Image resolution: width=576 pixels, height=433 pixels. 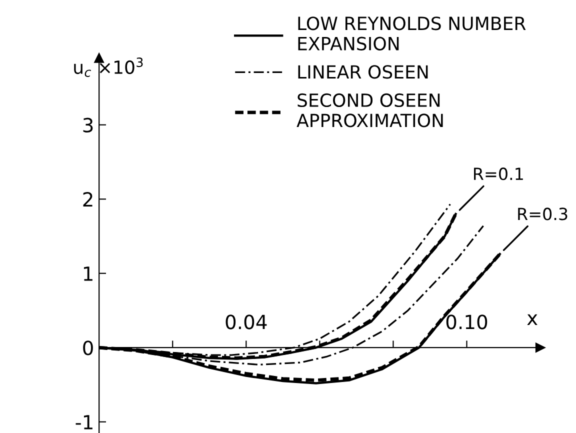 I want to click on legend-label: LINEAR OSEEN, so click(x=363, y=72).